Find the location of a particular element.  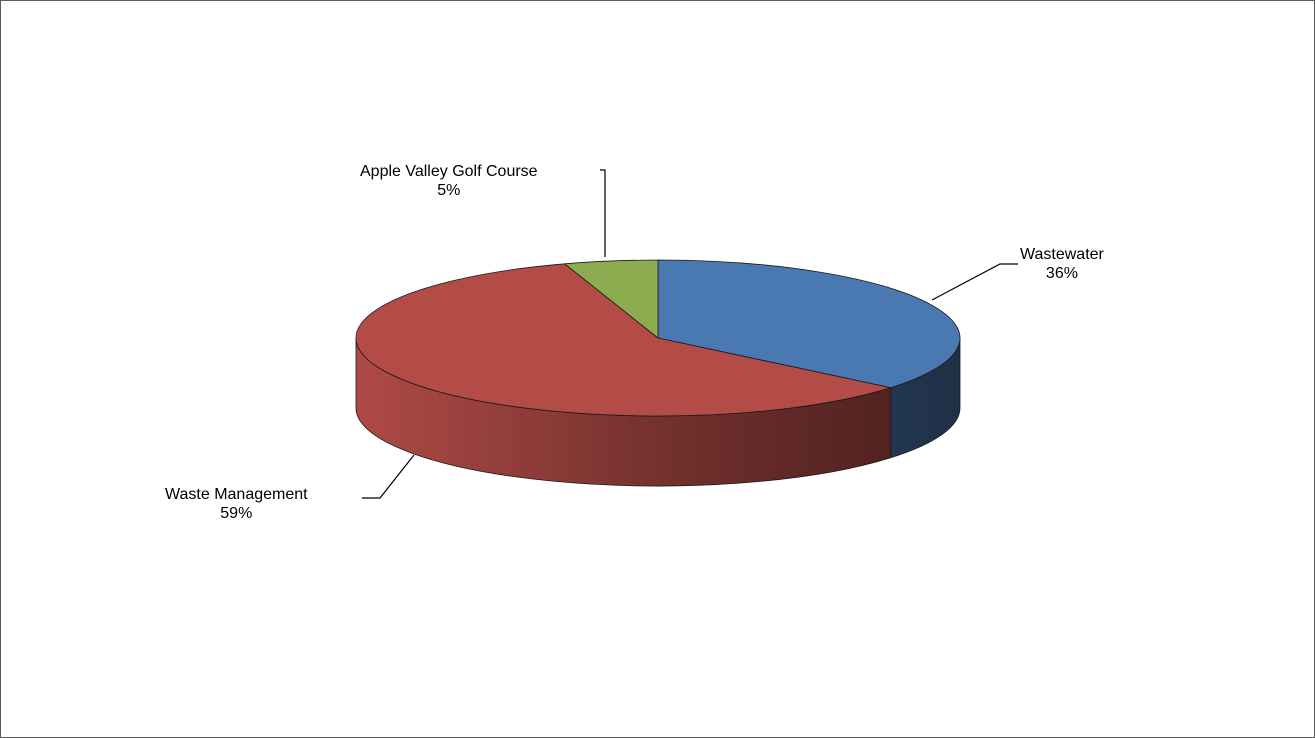

label-name-waste-management: Waste Management is located at coordinates (236, 494).